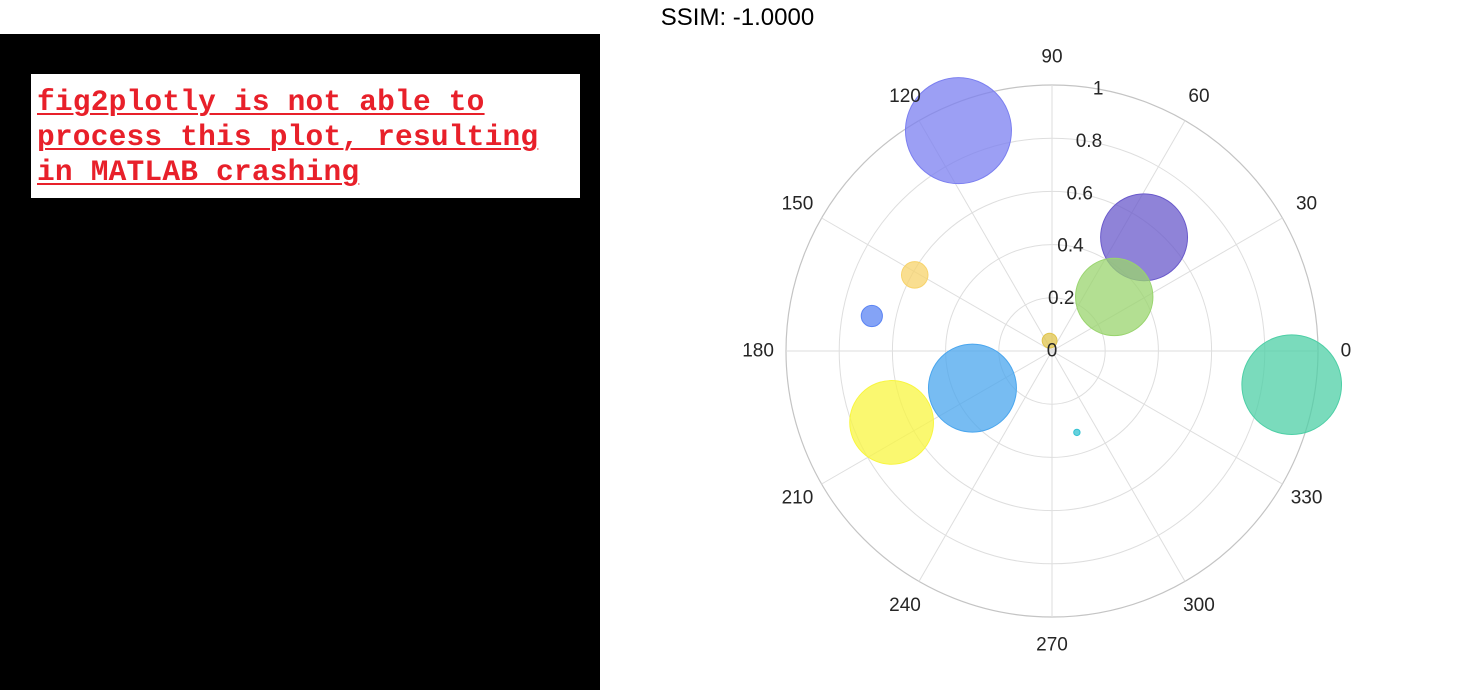 This screenshot has width=1475, height=690. I want to click on theta-tick-label: 300, so click(1199, 605).